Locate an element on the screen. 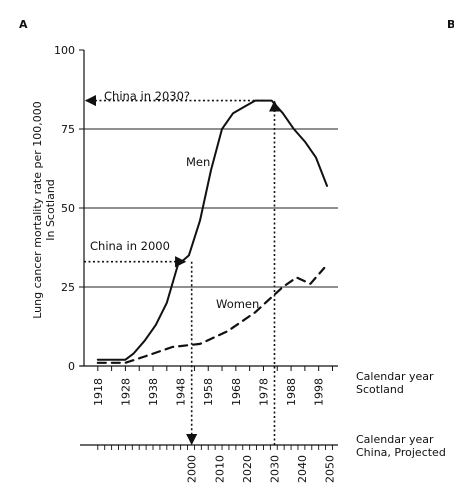 The height and width of the screenshot is (491, 454). x-tick-label-scotland-1968: 1968 is located at coordinates (236, 392).